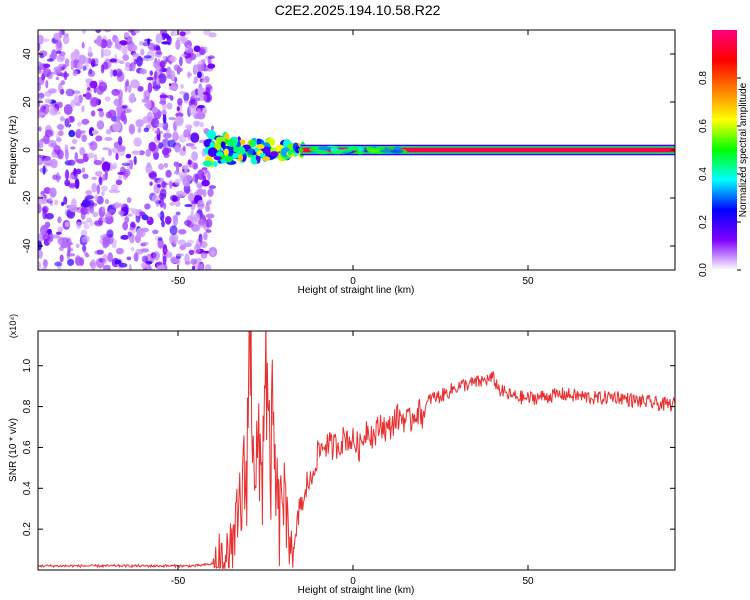 The width and height of the screenshot is (750, 600). Describe the element at coordinates (27, 529) in the screenshot. I see `snr-y-tick-label: 0.2` at that location.